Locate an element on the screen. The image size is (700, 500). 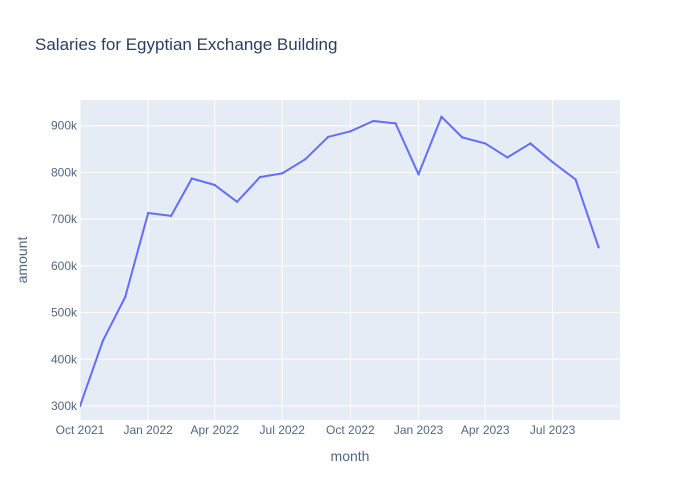
y-tick-label: 300k is located at coordinates (64, 406).